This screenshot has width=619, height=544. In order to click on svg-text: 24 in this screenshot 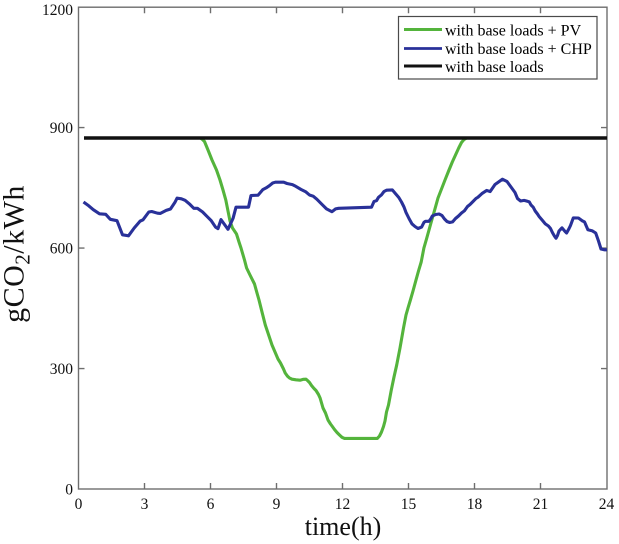, I will do `click(607, 504)`.